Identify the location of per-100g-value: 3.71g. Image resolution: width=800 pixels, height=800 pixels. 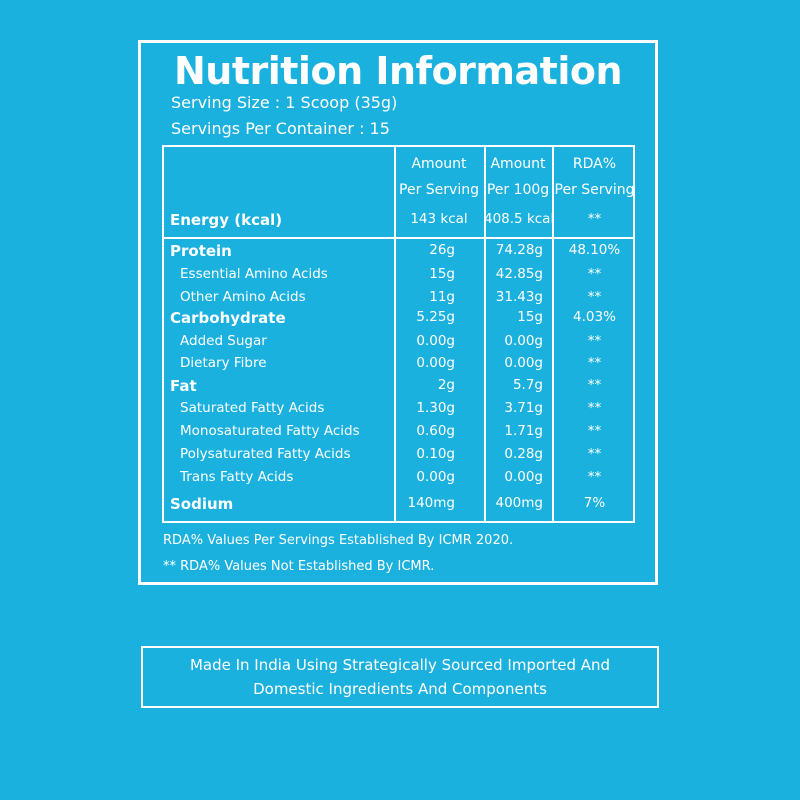
(523, 408).